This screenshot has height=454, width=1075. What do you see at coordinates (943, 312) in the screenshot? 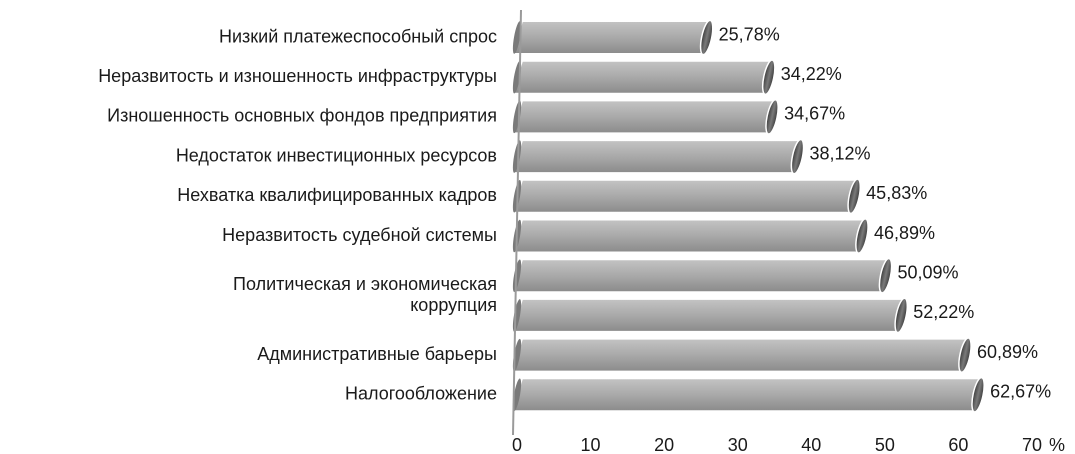
I see `value-label: 52,22%` at bounding box center [943, 312].